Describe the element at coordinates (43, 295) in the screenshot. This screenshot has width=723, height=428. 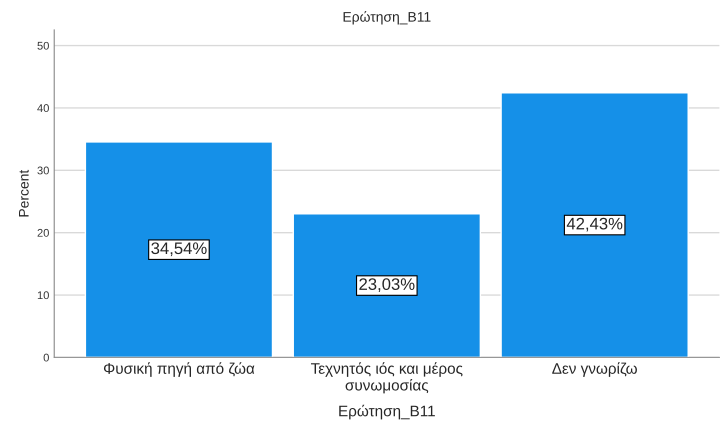
I see `y-tick-label: 10` at that location.